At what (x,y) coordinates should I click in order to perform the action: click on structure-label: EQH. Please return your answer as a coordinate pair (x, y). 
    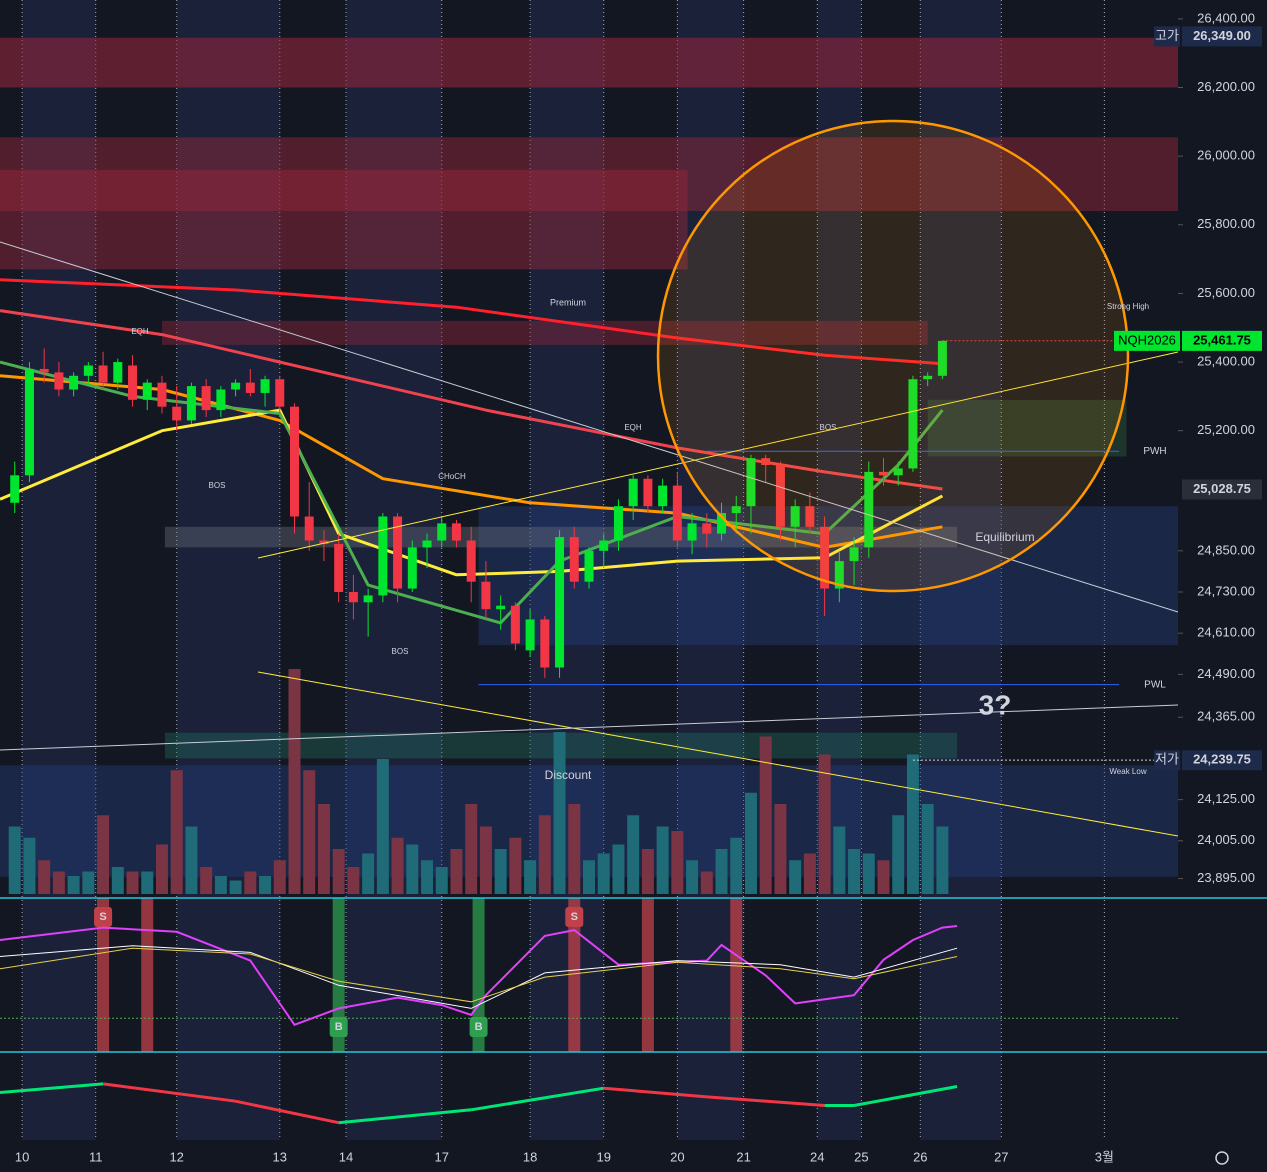
    Looking at the image, I should click on (140, 331).